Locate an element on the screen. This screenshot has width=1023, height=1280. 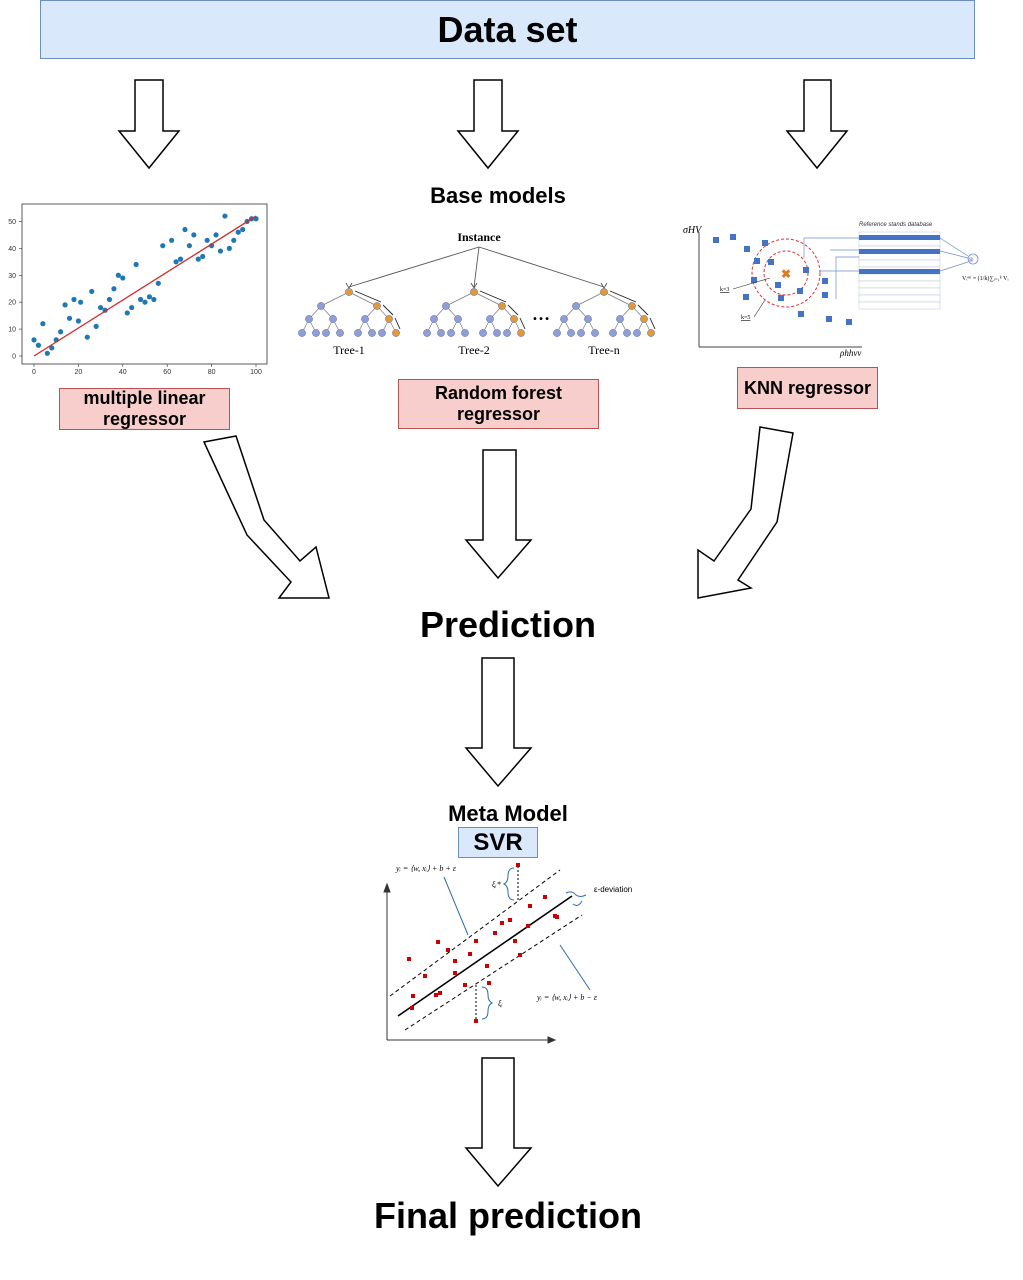
regression-line is located at coordinates (485, 956).